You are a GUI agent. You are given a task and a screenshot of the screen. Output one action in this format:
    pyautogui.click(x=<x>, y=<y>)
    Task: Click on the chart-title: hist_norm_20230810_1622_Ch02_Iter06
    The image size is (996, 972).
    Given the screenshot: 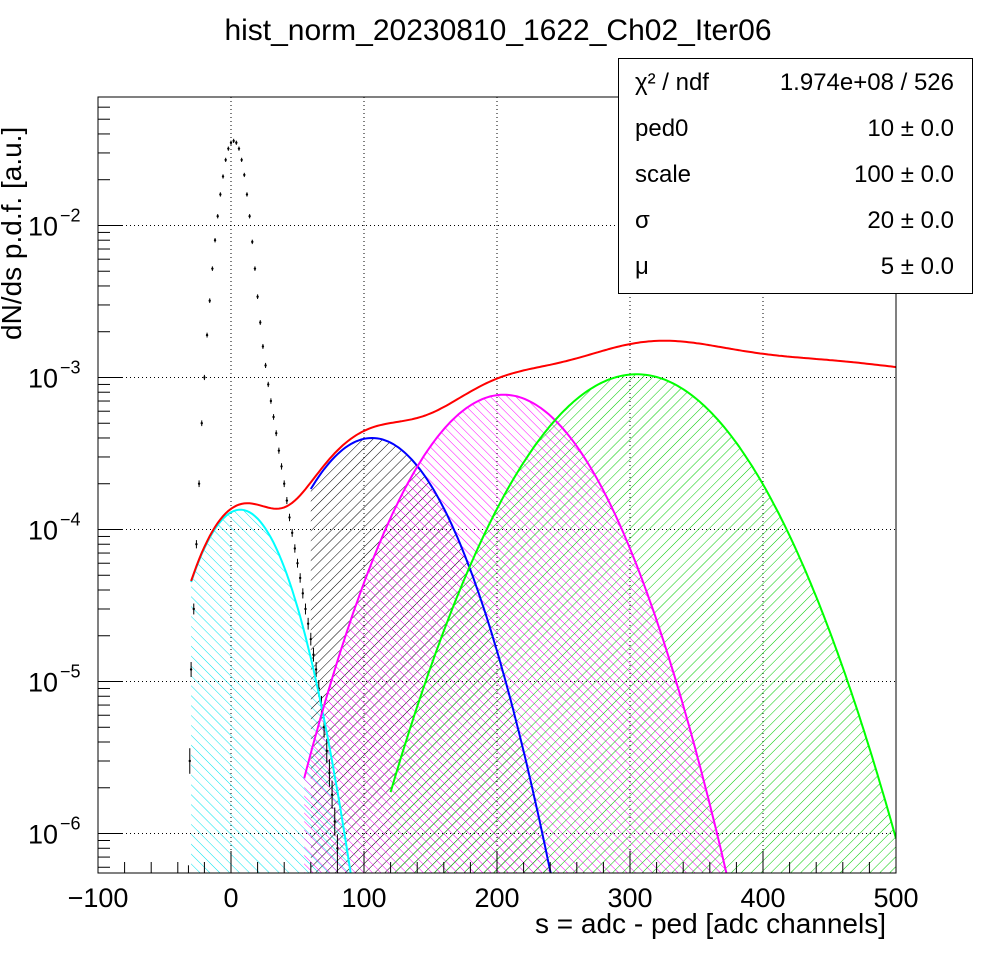 What is the action you would take?
    pyautogui.click(x=498, y=30)
    